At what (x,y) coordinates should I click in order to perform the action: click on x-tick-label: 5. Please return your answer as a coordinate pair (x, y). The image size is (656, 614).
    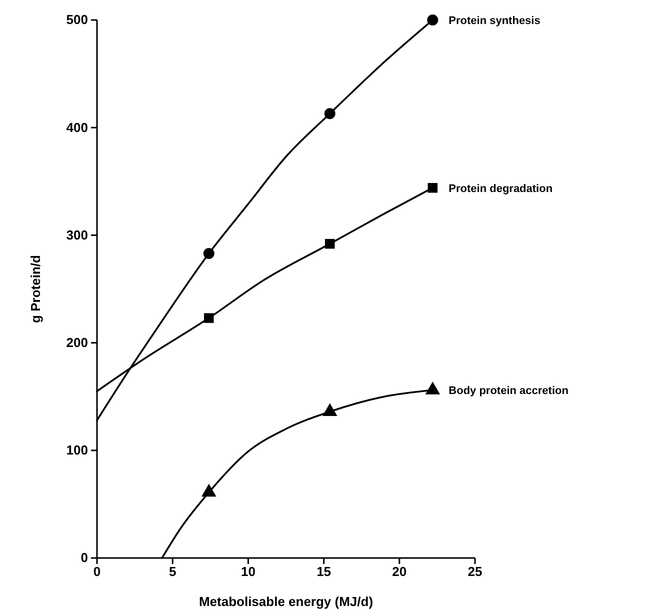
    Looking at the image, I should click on (172, 572).